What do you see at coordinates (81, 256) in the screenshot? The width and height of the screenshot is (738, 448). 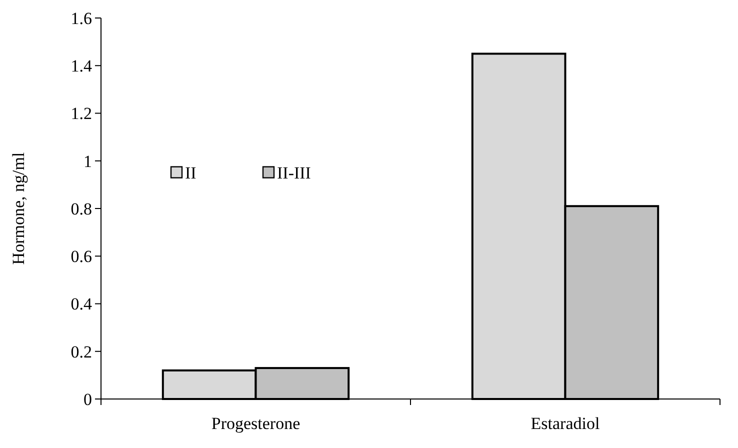 I see `y-tick-label: 0.6` at bounding box center [81, 256].